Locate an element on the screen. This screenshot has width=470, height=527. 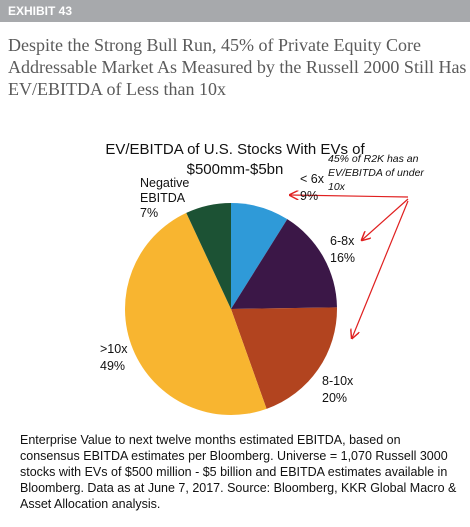
slice-label: 6-8x is located at coordinates (342, 241).